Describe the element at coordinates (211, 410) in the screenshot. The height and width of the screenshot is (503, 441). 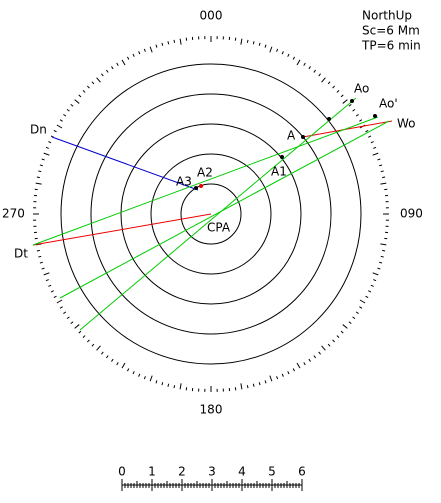
I see `bearing-label: 180` at that location.